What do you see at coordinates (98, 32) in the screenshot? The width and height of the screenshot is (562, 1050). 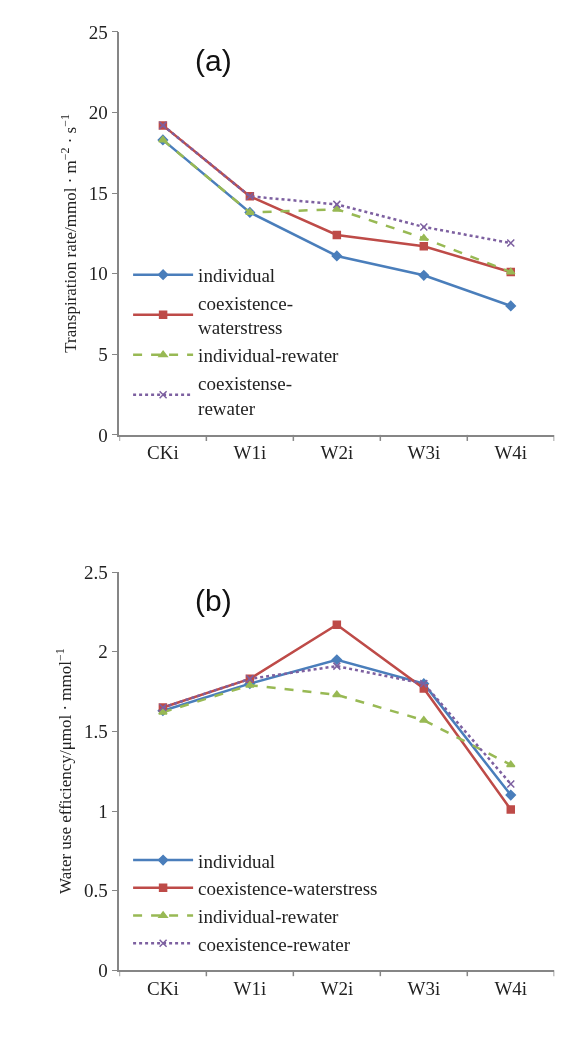 I see `y-tick-label: 25` at bounding box center [98, 32].